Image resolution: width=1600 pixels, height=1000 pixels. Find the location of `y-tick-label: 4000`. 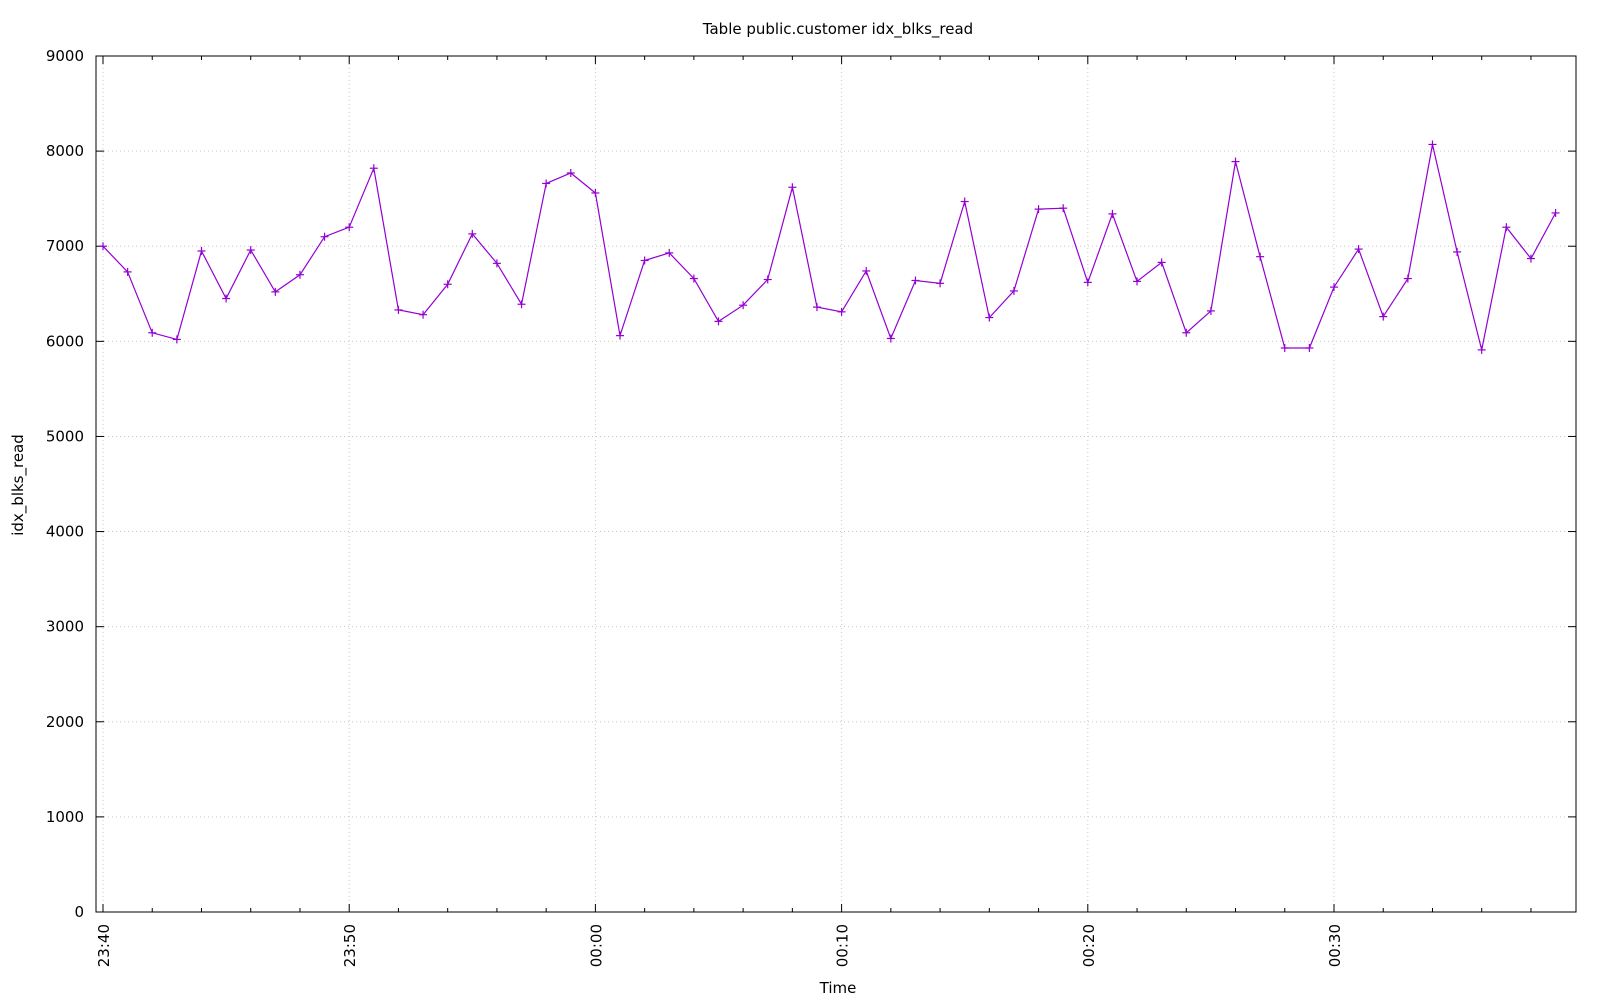

y-tick-label: 4000 is located at coordinates (65, 532).